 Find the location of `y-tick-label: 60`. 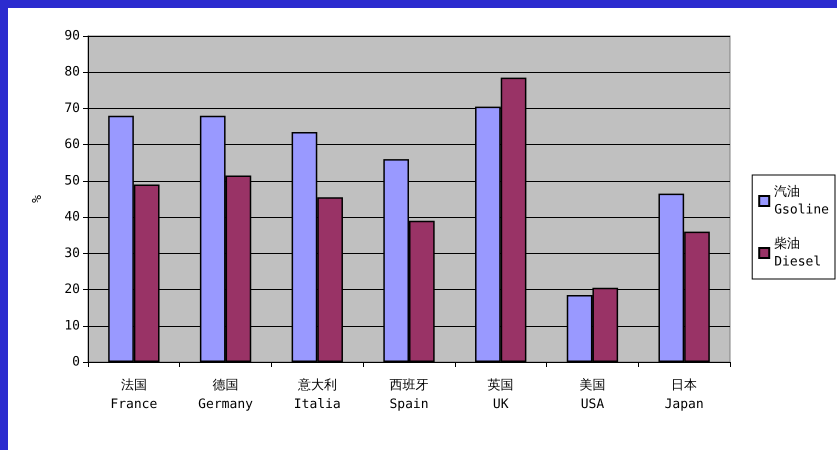

y-tick-label: 60 is located at coordinates (72, 144).